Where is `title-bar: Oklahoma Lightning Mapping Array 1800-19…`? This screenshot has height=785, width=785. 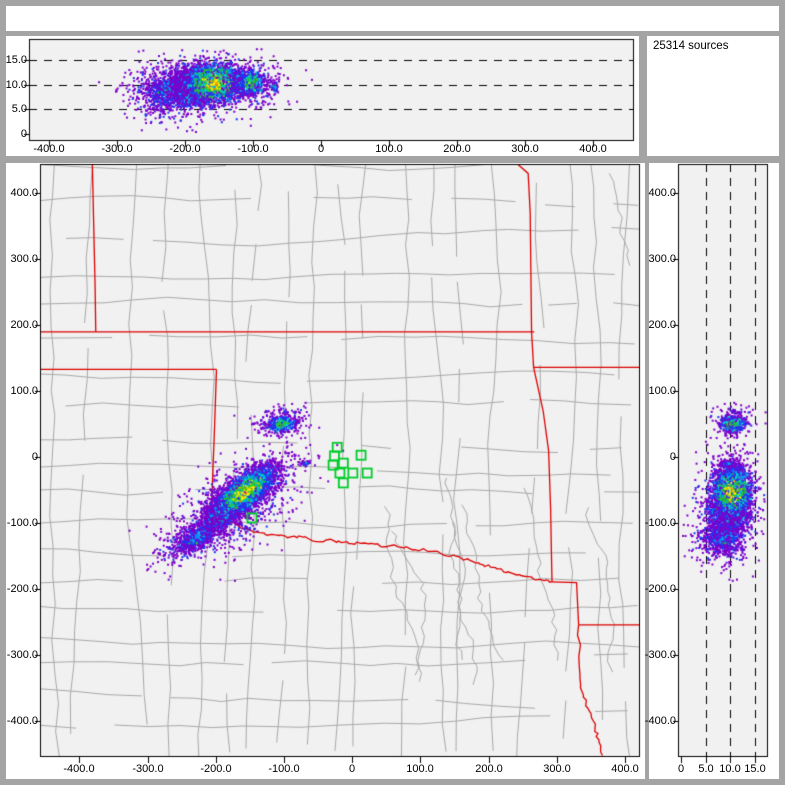
title-bar: Oklahoma Lightning Mapping Array 1800-19… is located at coordinates (392, 29).